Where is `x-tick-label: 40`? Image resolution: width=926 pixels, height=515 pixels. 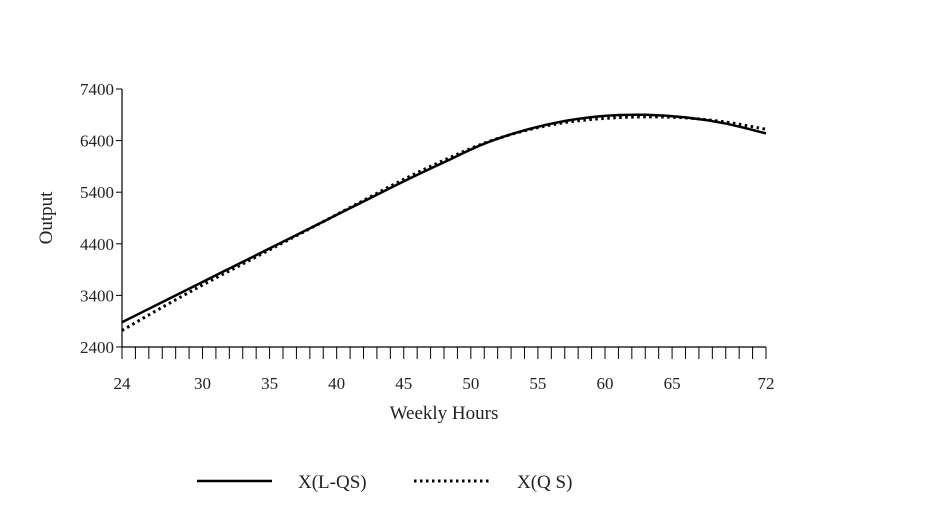
x-tick-label: 40 is located at coordinates (336, 383).